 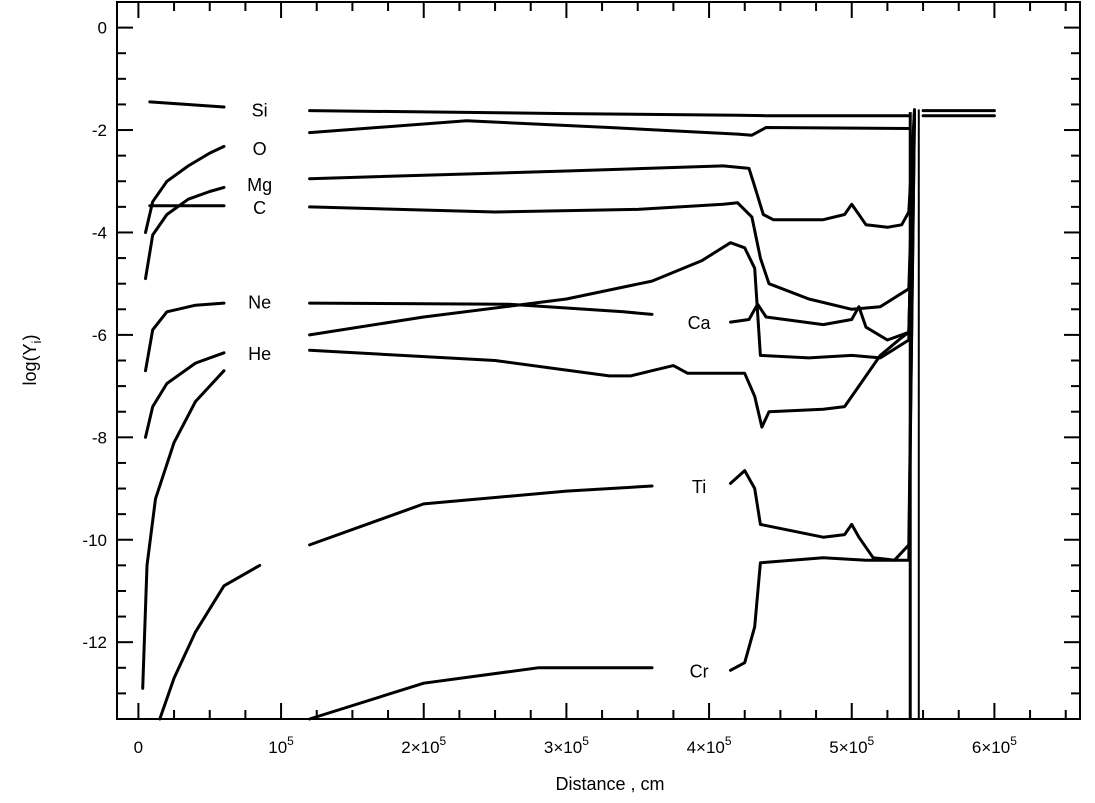 I want to click on x-tick-label: 3×10⁵, so click(x=566, y=745).